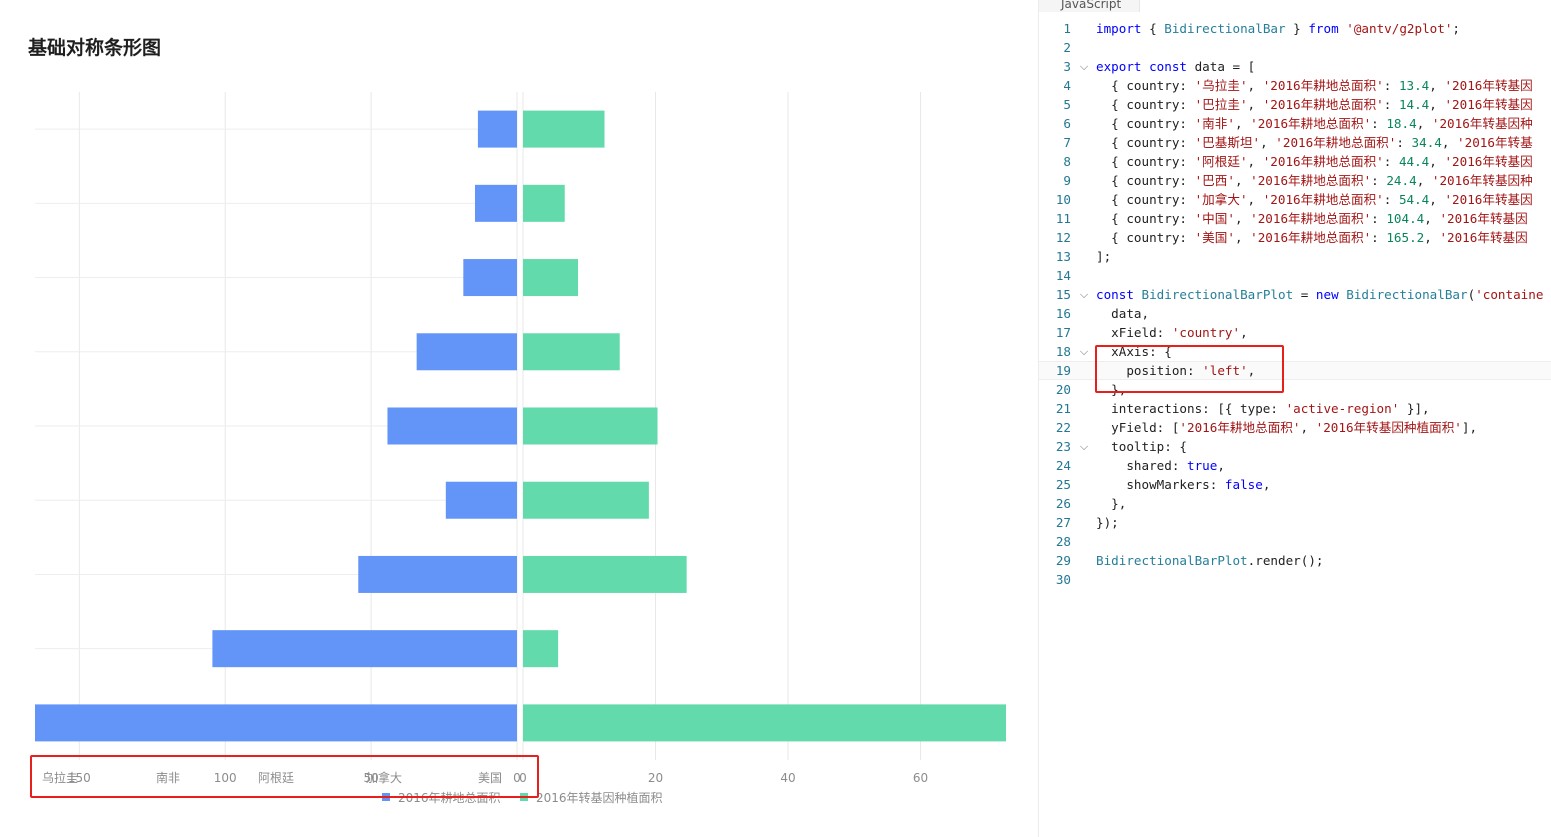 This screenshot has width=1551, height=837. I want to click on legend-label-left: 2016年耕地总面积, so click(449, 797).